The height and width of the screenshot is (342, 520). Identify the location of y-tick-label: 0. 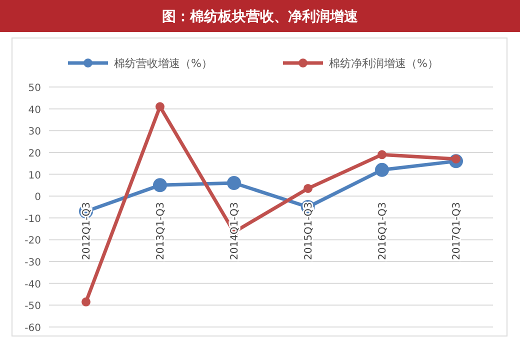
(37, 198).